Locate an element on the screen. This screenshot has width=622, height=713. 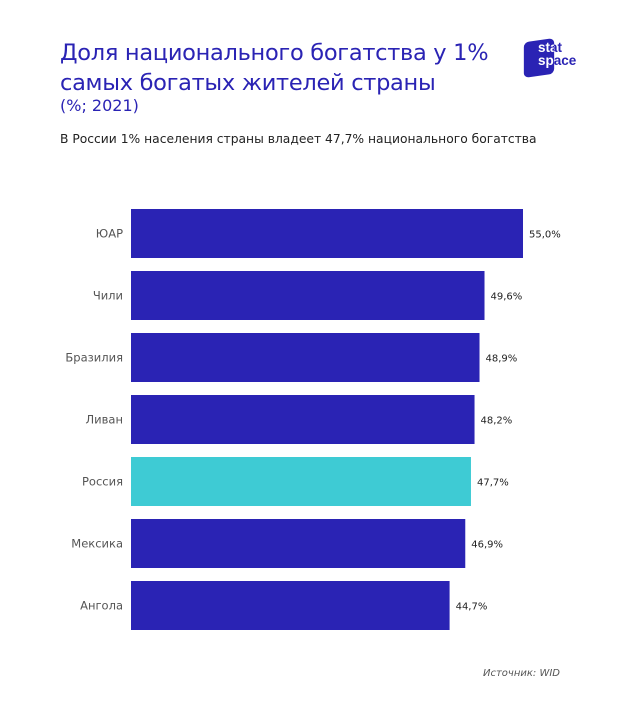
category-label: Бразилия is located at coordinates (94, 358).